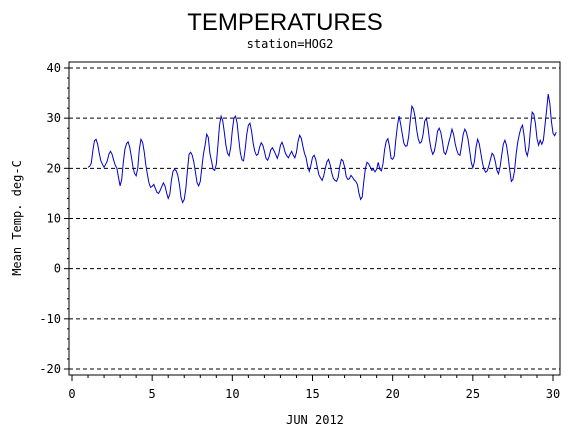 This screenshot has width=570, height=430. I want to click on y-tick-label: -20, so click(50, 369).